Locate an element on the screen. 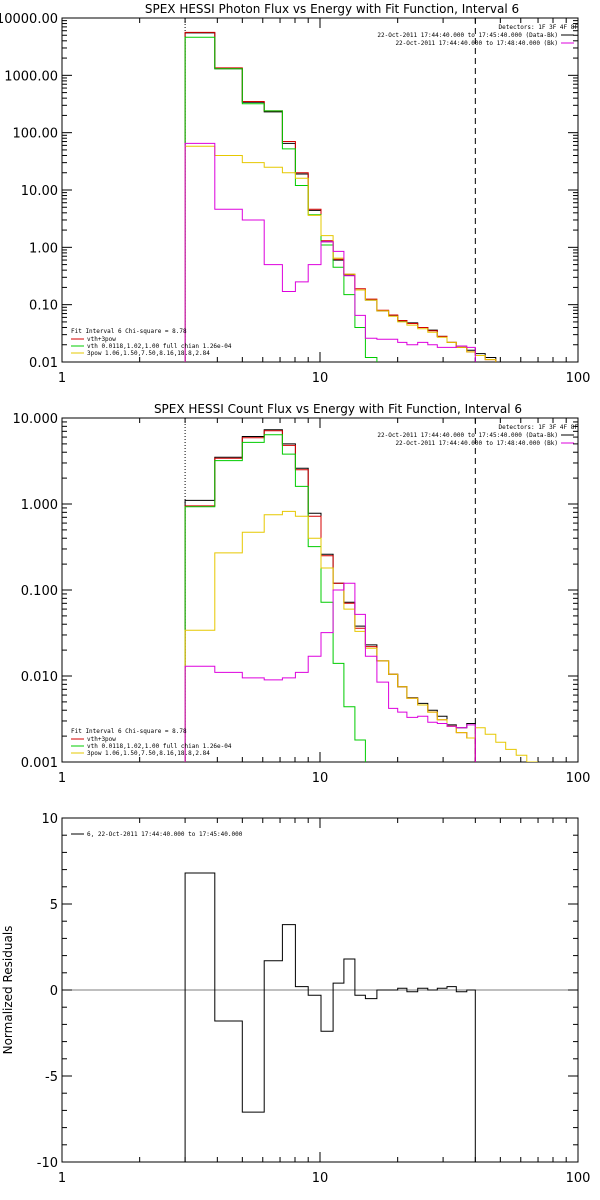 The image size is (600, 1200). y-tick-label: 0.010 is located at coordinates (39, 677).